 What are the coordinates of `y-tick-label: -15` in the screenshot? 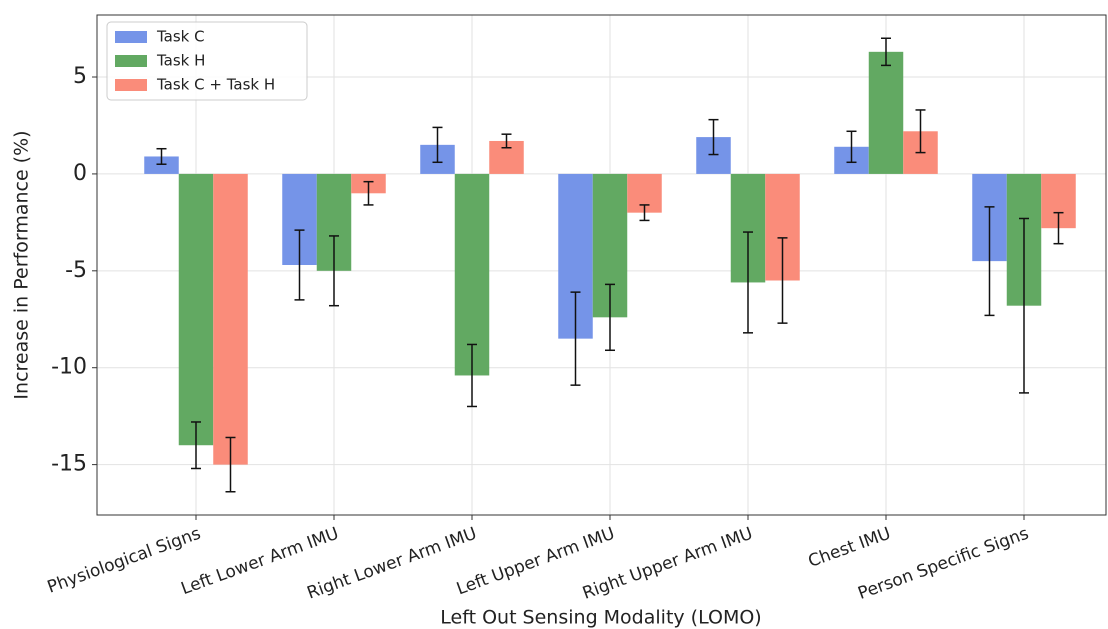 It's located at (69, 464).